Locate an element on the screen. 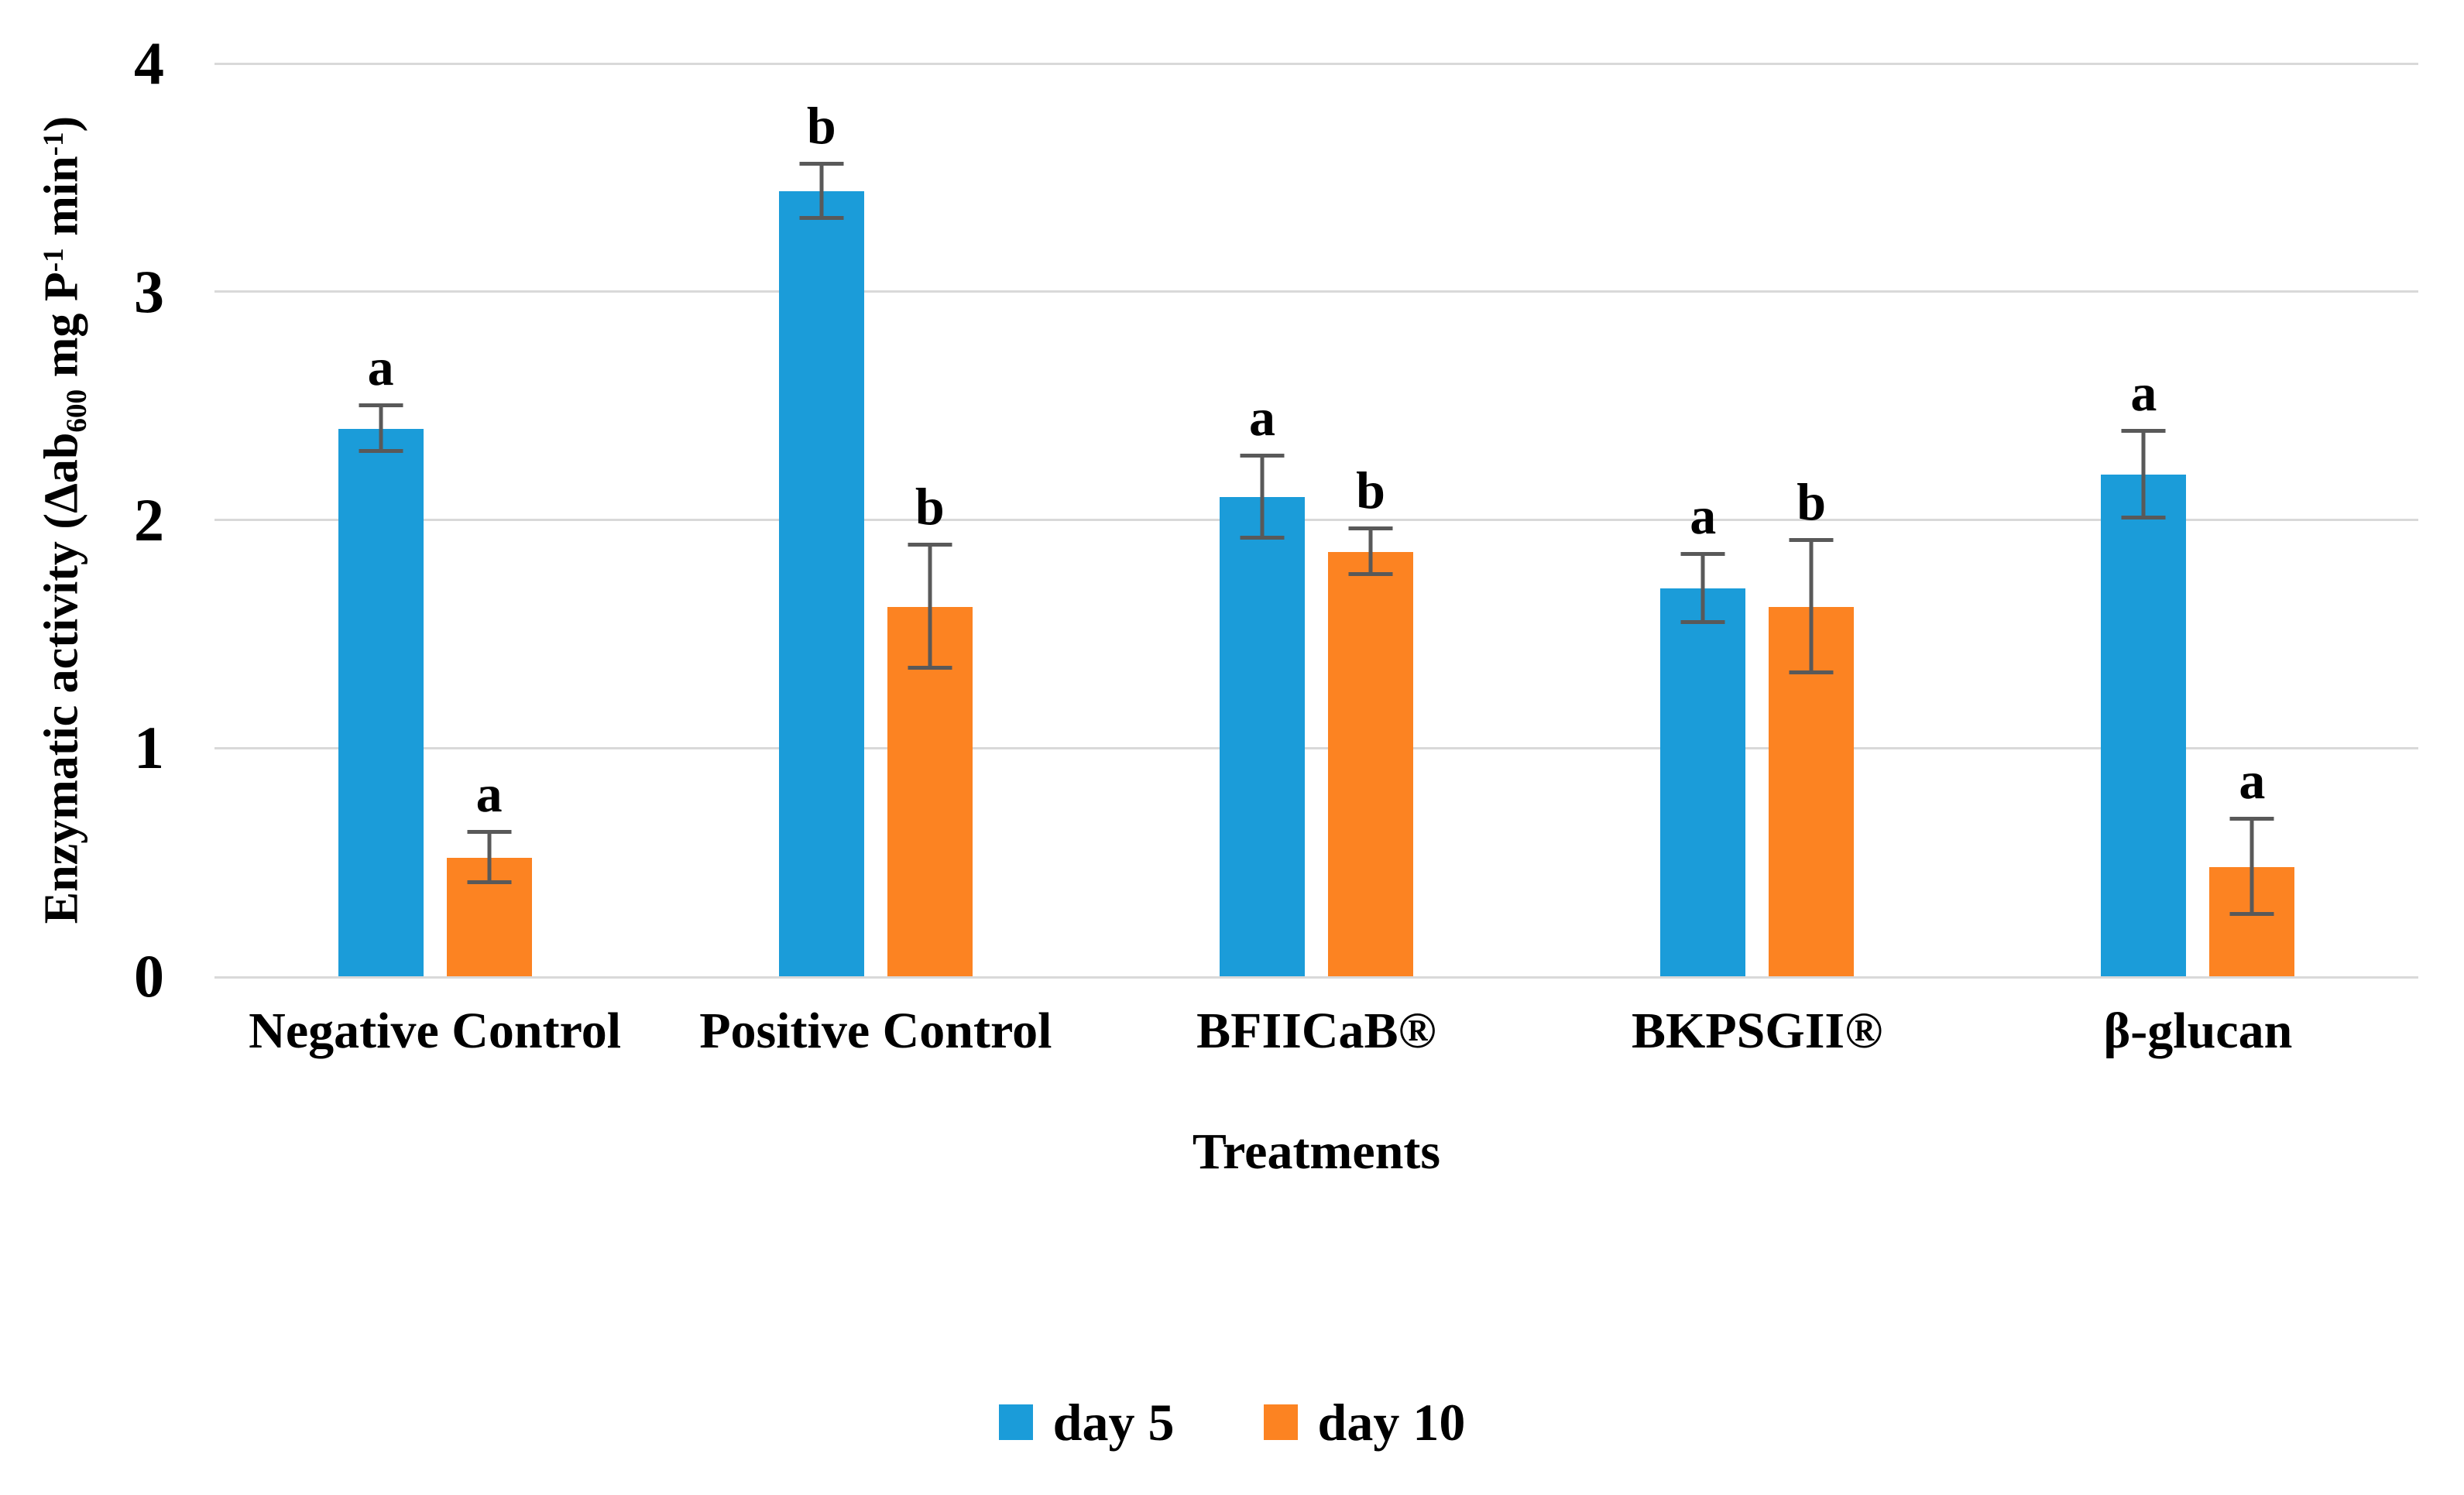 The height and width of the screenshot is (1495, 2464). y-tick-label-4: 4 is located at coordinates (149, 63).